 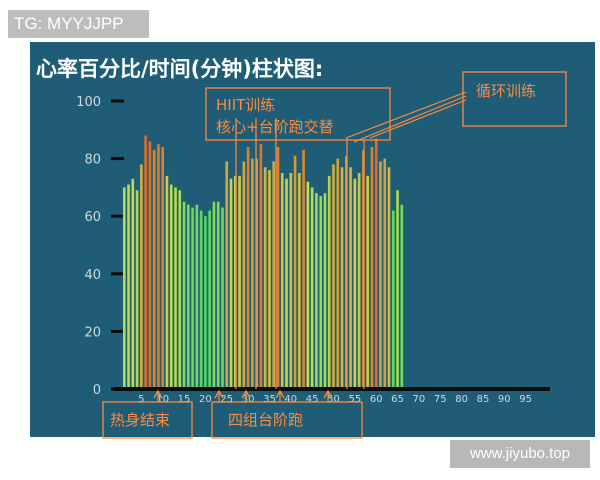 I want to click on x-tick-label: 50, so click(x=333, y=399).